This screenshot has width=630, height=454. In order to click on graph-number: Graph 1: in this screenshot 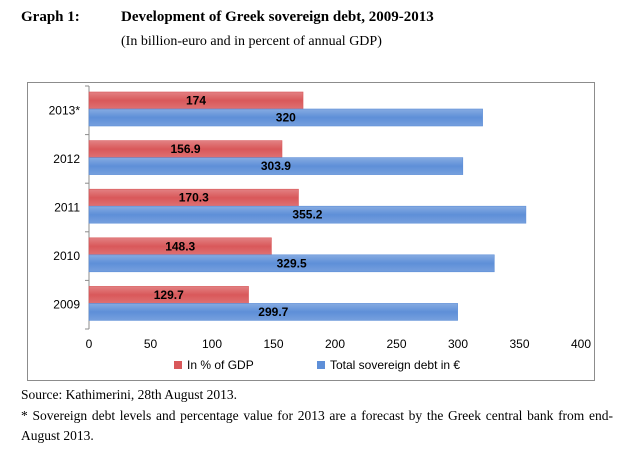, I will do `click(50, 17)`.